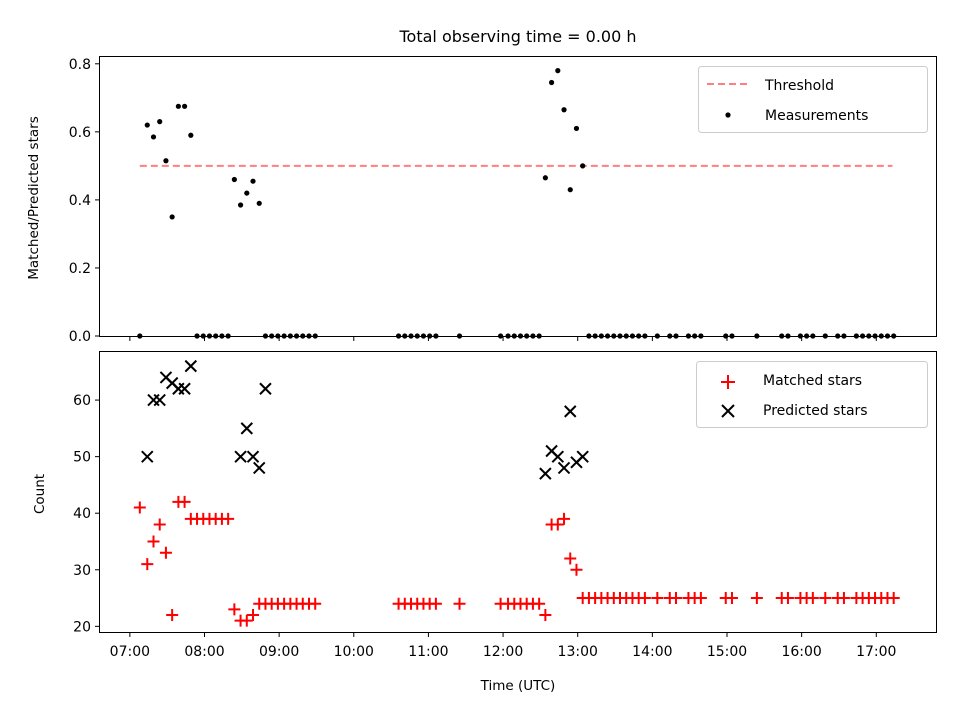 Image resolution: width=960 pixels, height=720 pixels. Describe the element at coordinates (204, 652) in the screenshot. I see `x-tick-label: 08:00` at that location.